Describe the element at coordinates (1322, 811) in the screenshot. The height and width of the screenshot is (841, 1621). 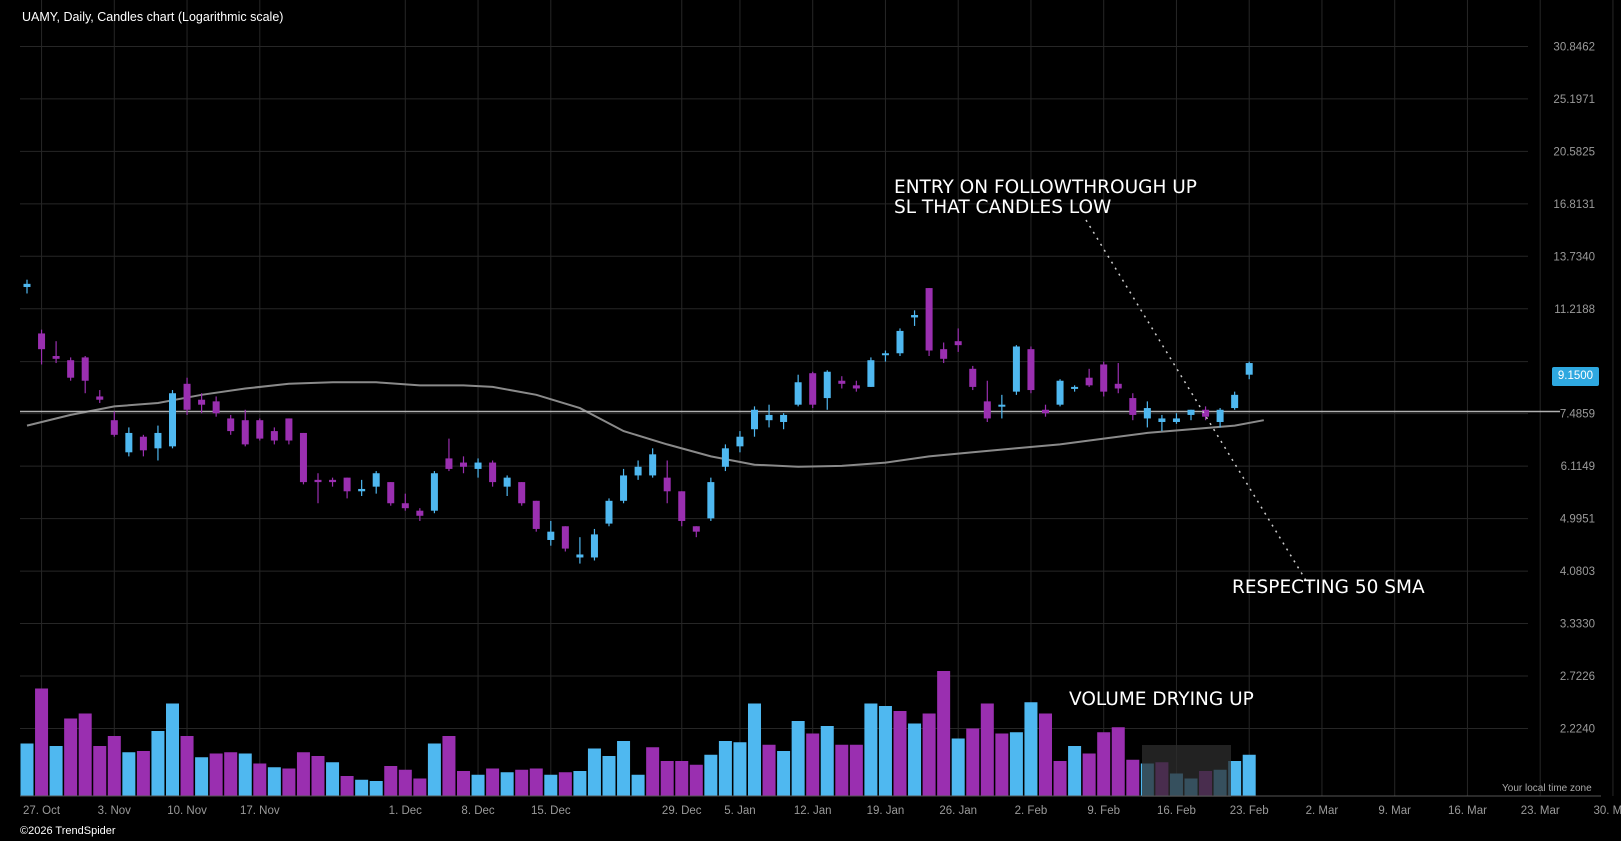
I see `x-tick-label: 2. Mar` at that location.